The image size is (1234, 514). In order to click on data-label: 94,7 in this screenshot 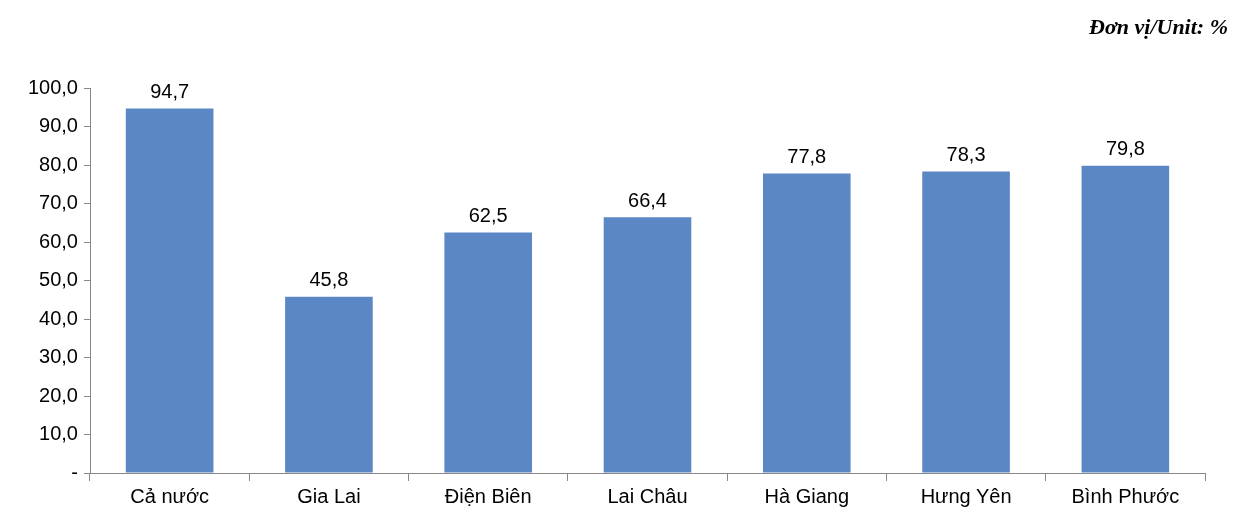, I will do `click(170, 90)`.